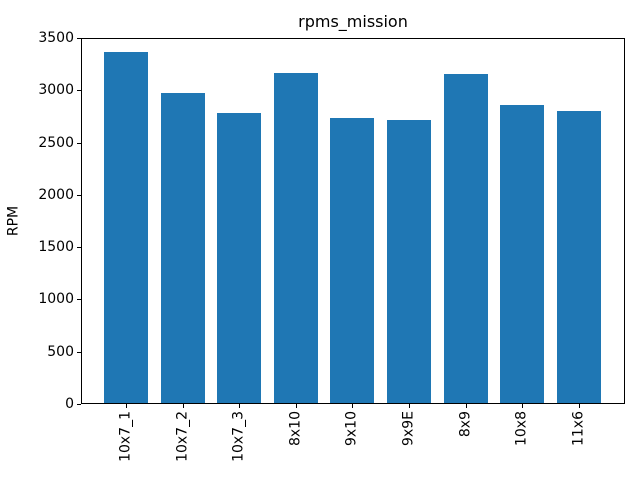  What do you see at coordinates (295, 429) in the screenshot?
I see `x-tick-label-8x10: 8x10` at bounding box center [295, 429].